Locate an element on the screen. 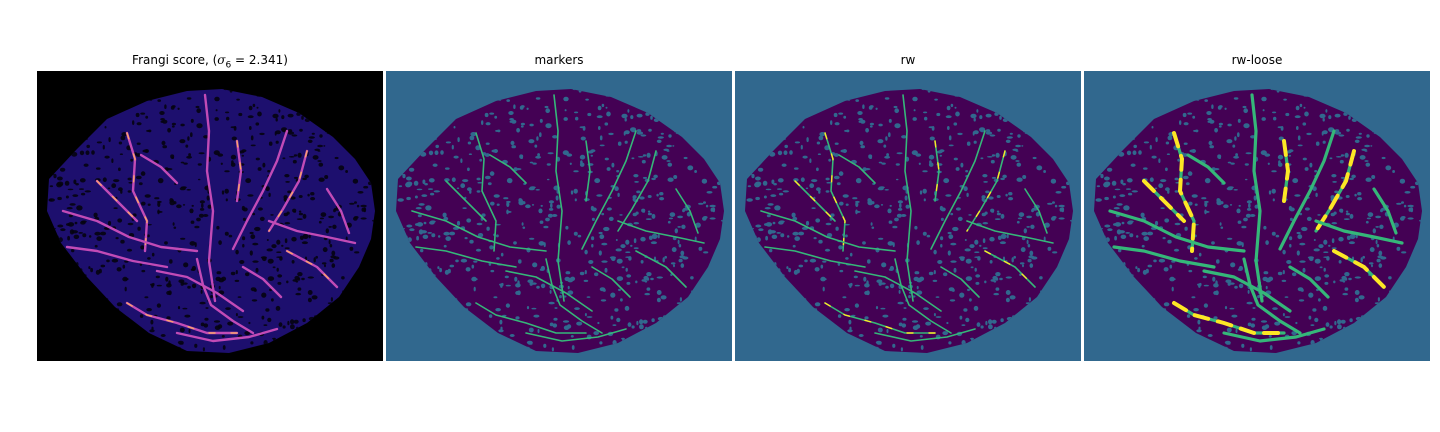  panel-title-frangi: Frangi score, (σ6 = 2.341) is located at coordinates (210, 62).